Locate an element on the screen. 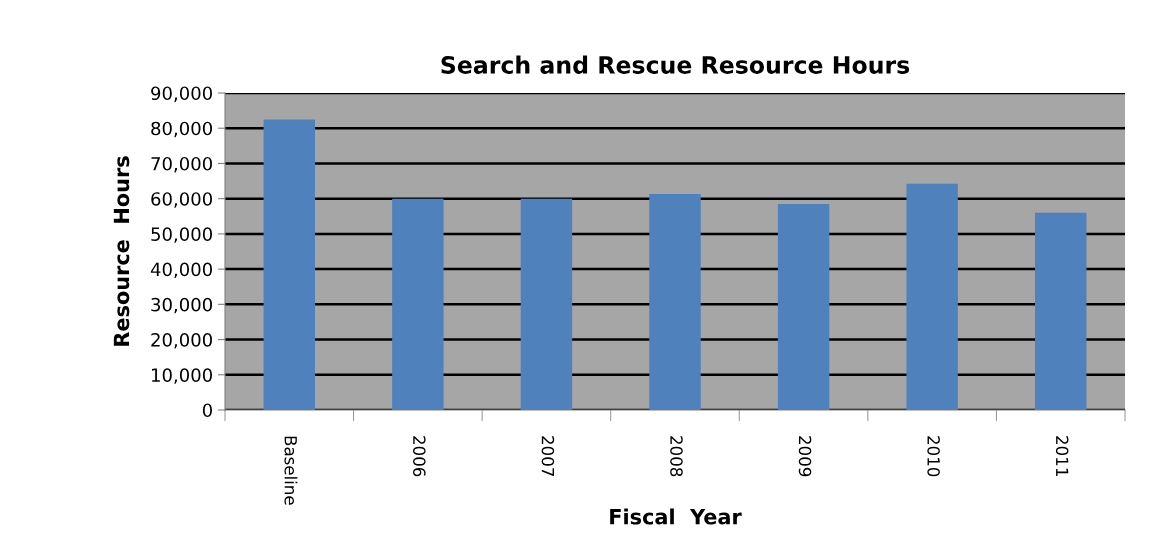 This screenshot has width=1151, height=538. x-tick-label: 2008 is located at coordinates (676, 456).